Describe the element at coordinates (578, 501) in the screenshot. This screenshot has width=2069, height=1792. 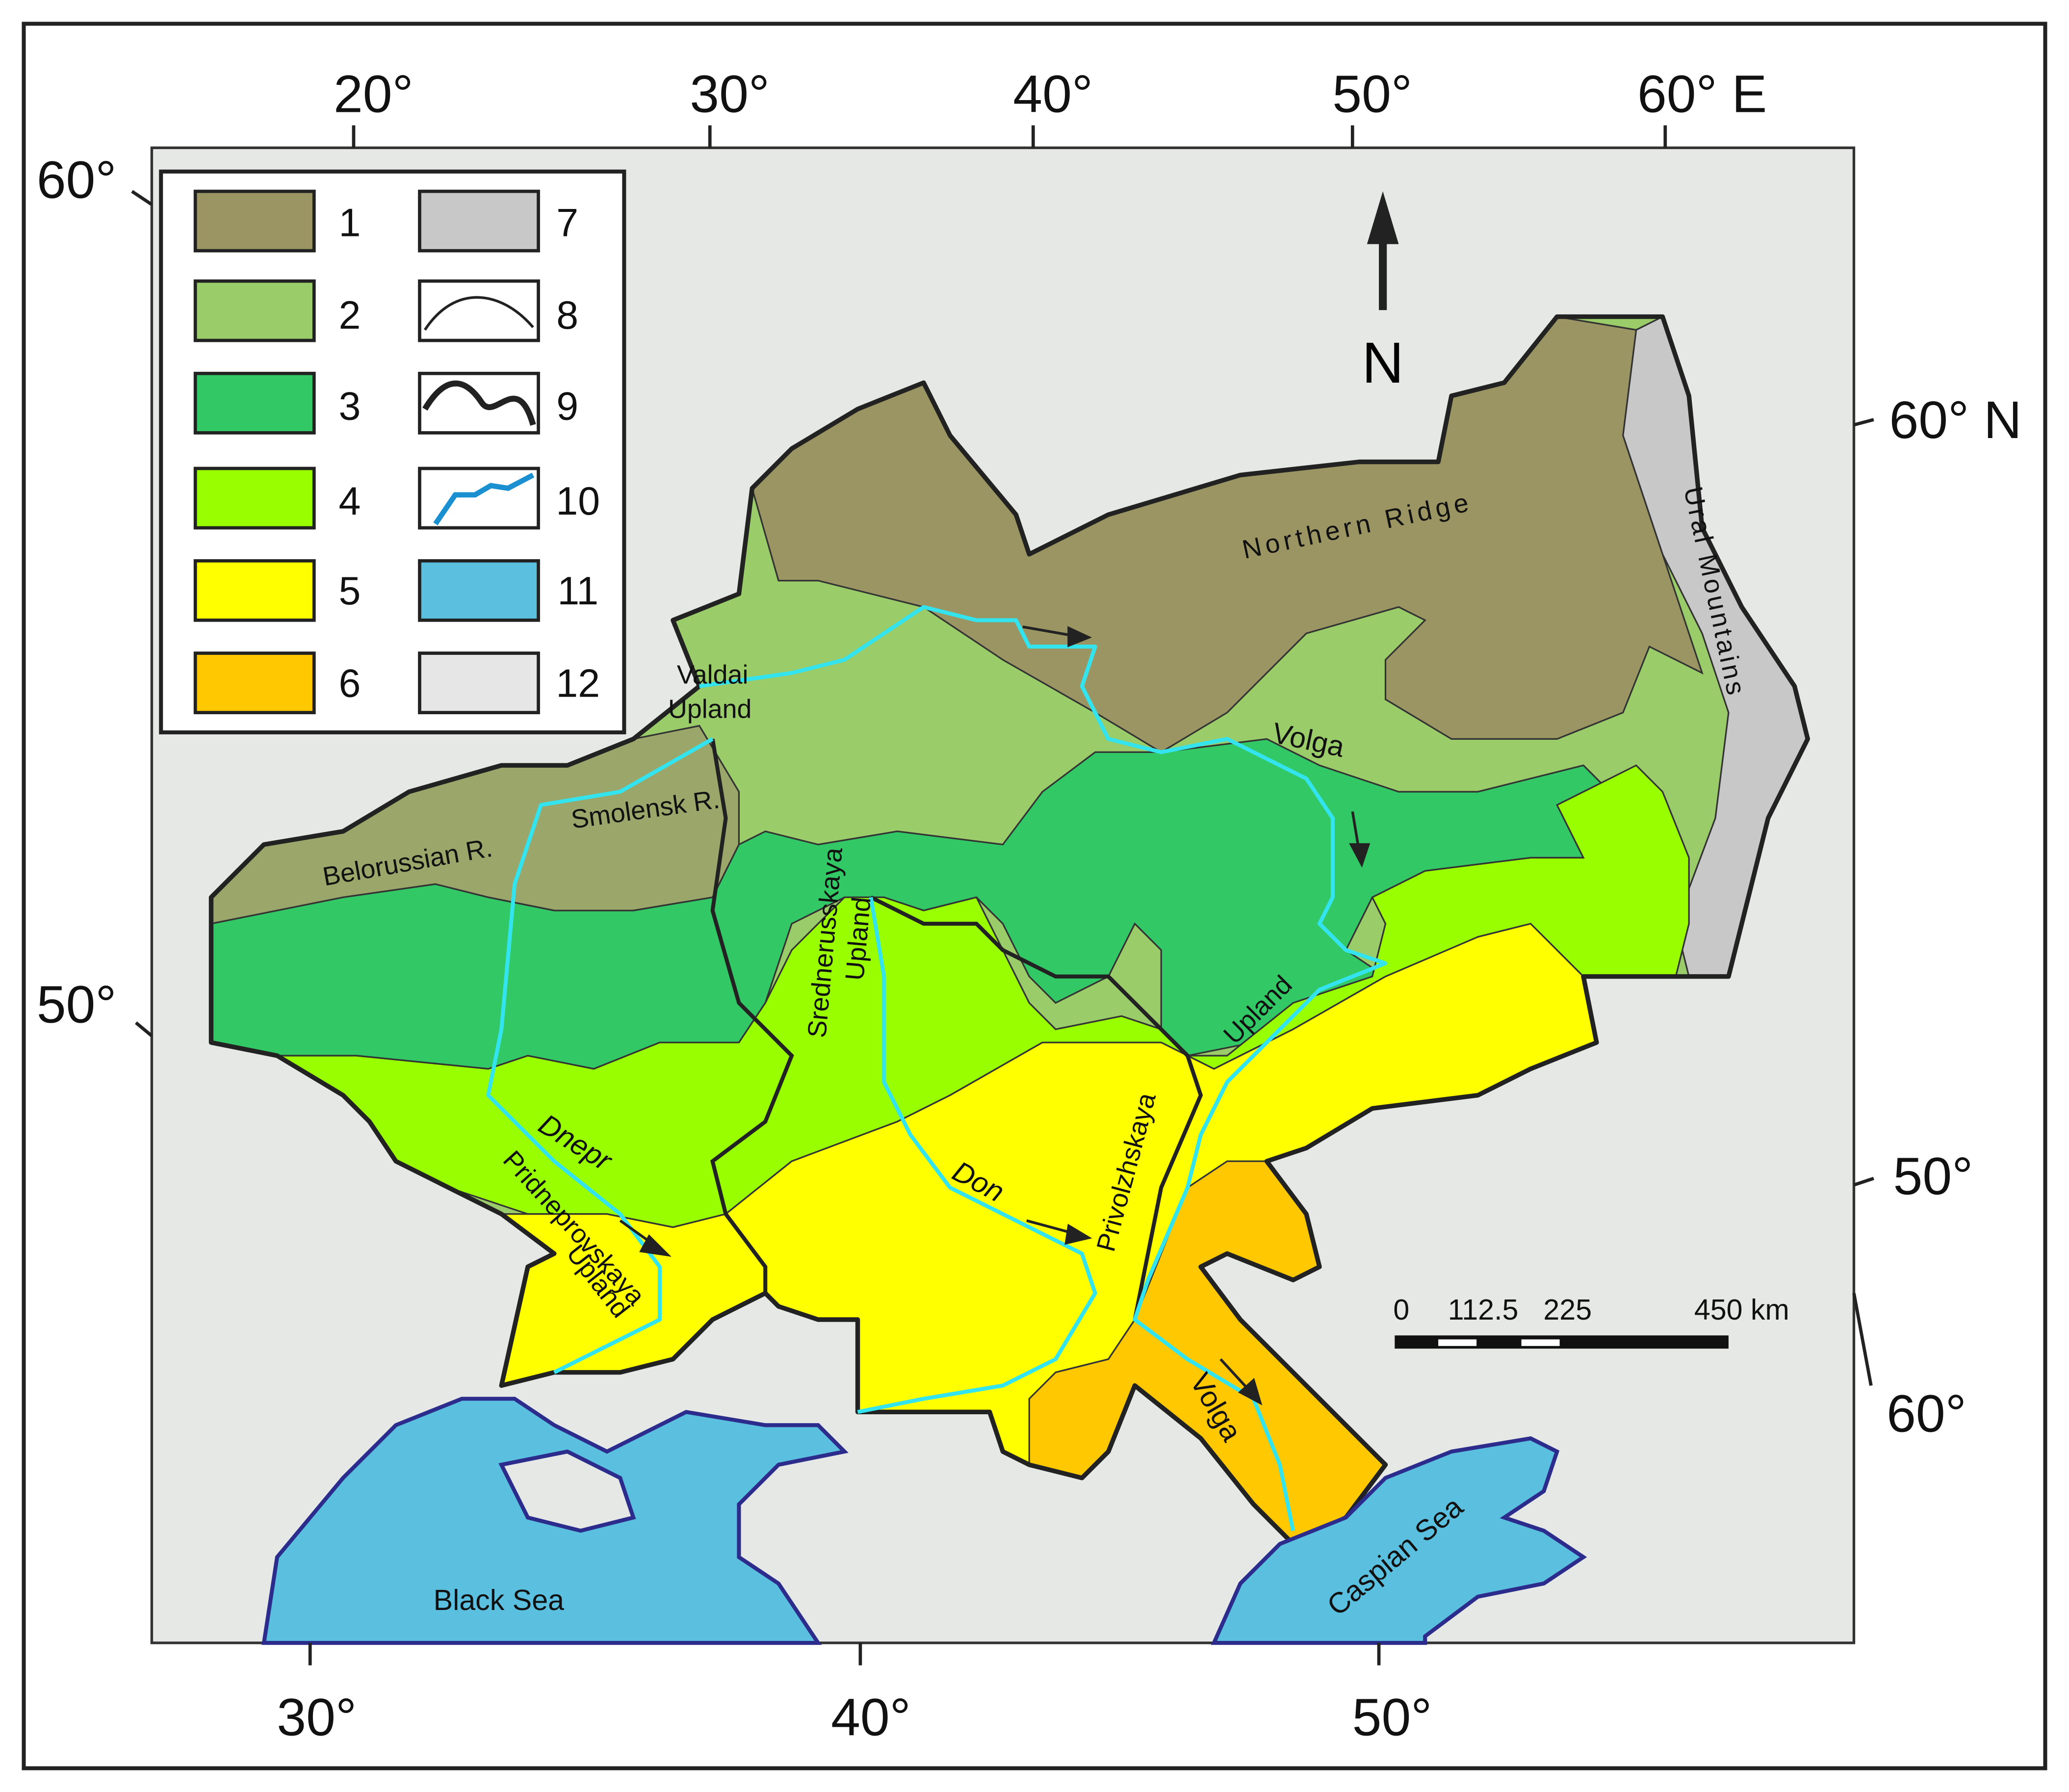
I see `legend-label: 10` at that location.